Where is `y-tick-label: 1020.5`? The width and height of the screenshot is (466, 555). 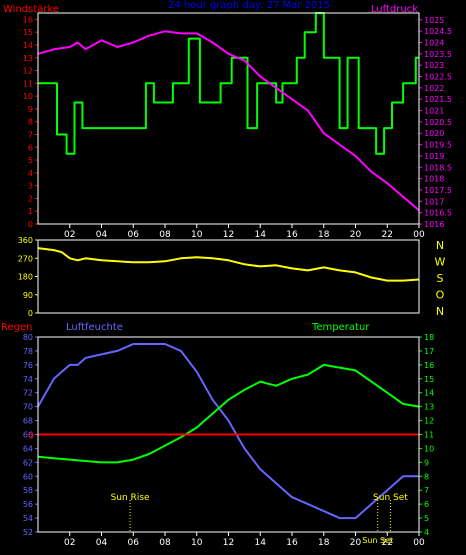 y-tick-label: 1020.5 is located at coordinates (438, 122).